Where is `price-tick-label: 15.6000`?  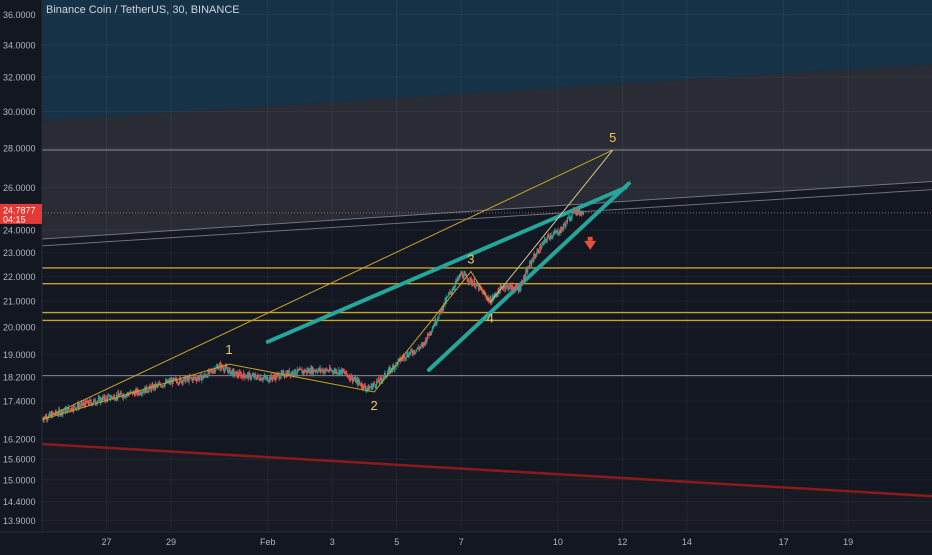 price-tick-label: 15.6000 is located at coordinates (19, 460).